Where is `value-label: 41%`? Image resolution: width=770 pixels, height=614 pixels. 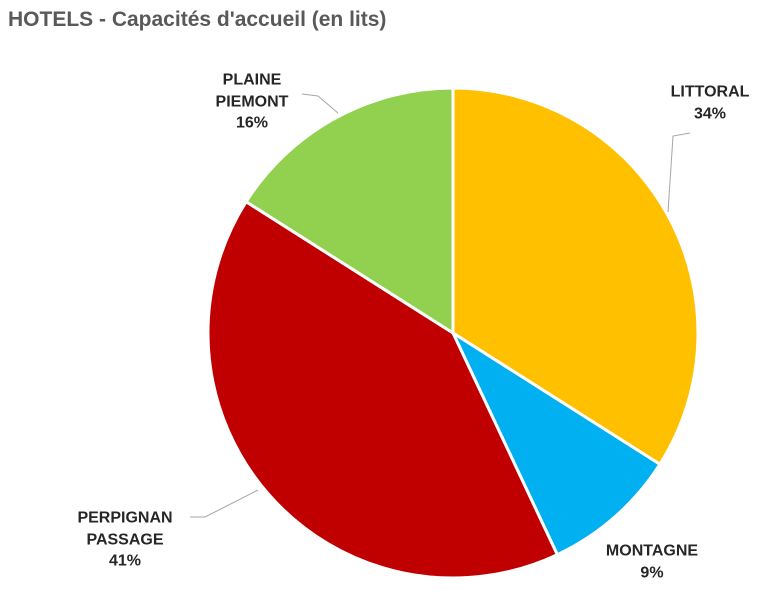
value-label: 41% is located at coordinates (125, 561).